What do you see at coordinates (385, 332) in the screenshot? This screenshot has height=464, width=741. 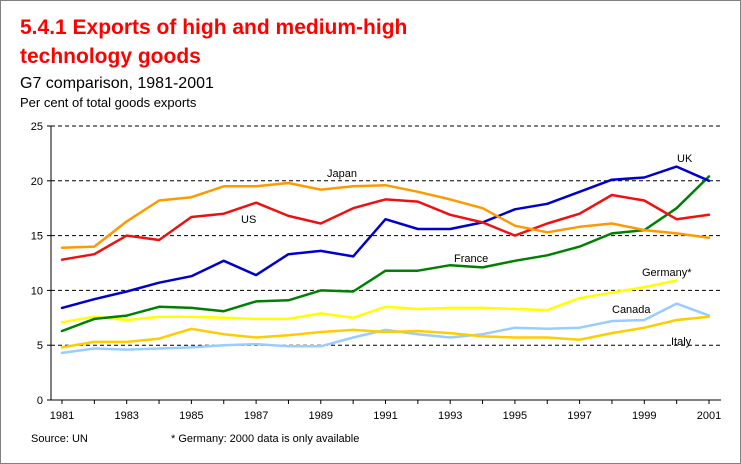 I see `series-line-italy` at bounding box center [385, 332].